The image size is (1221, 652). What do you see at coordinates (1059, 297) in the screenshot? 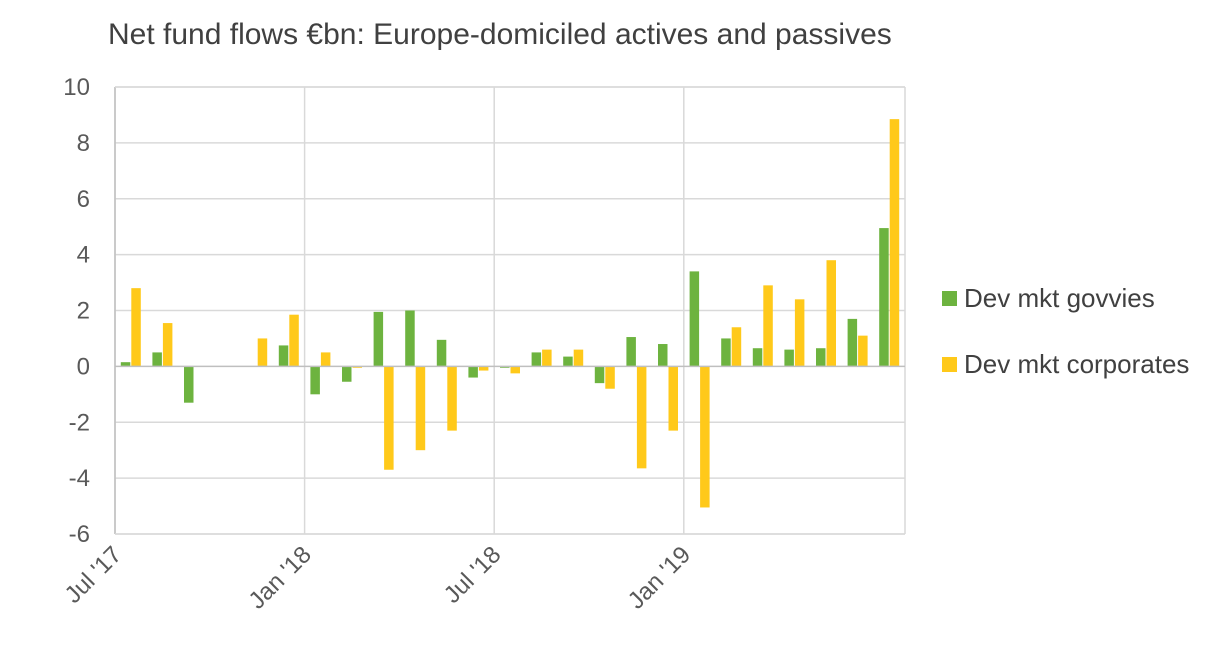
I see `legend-label-govvies: Dev mkt govvies` at bounding box center [1059, 297].